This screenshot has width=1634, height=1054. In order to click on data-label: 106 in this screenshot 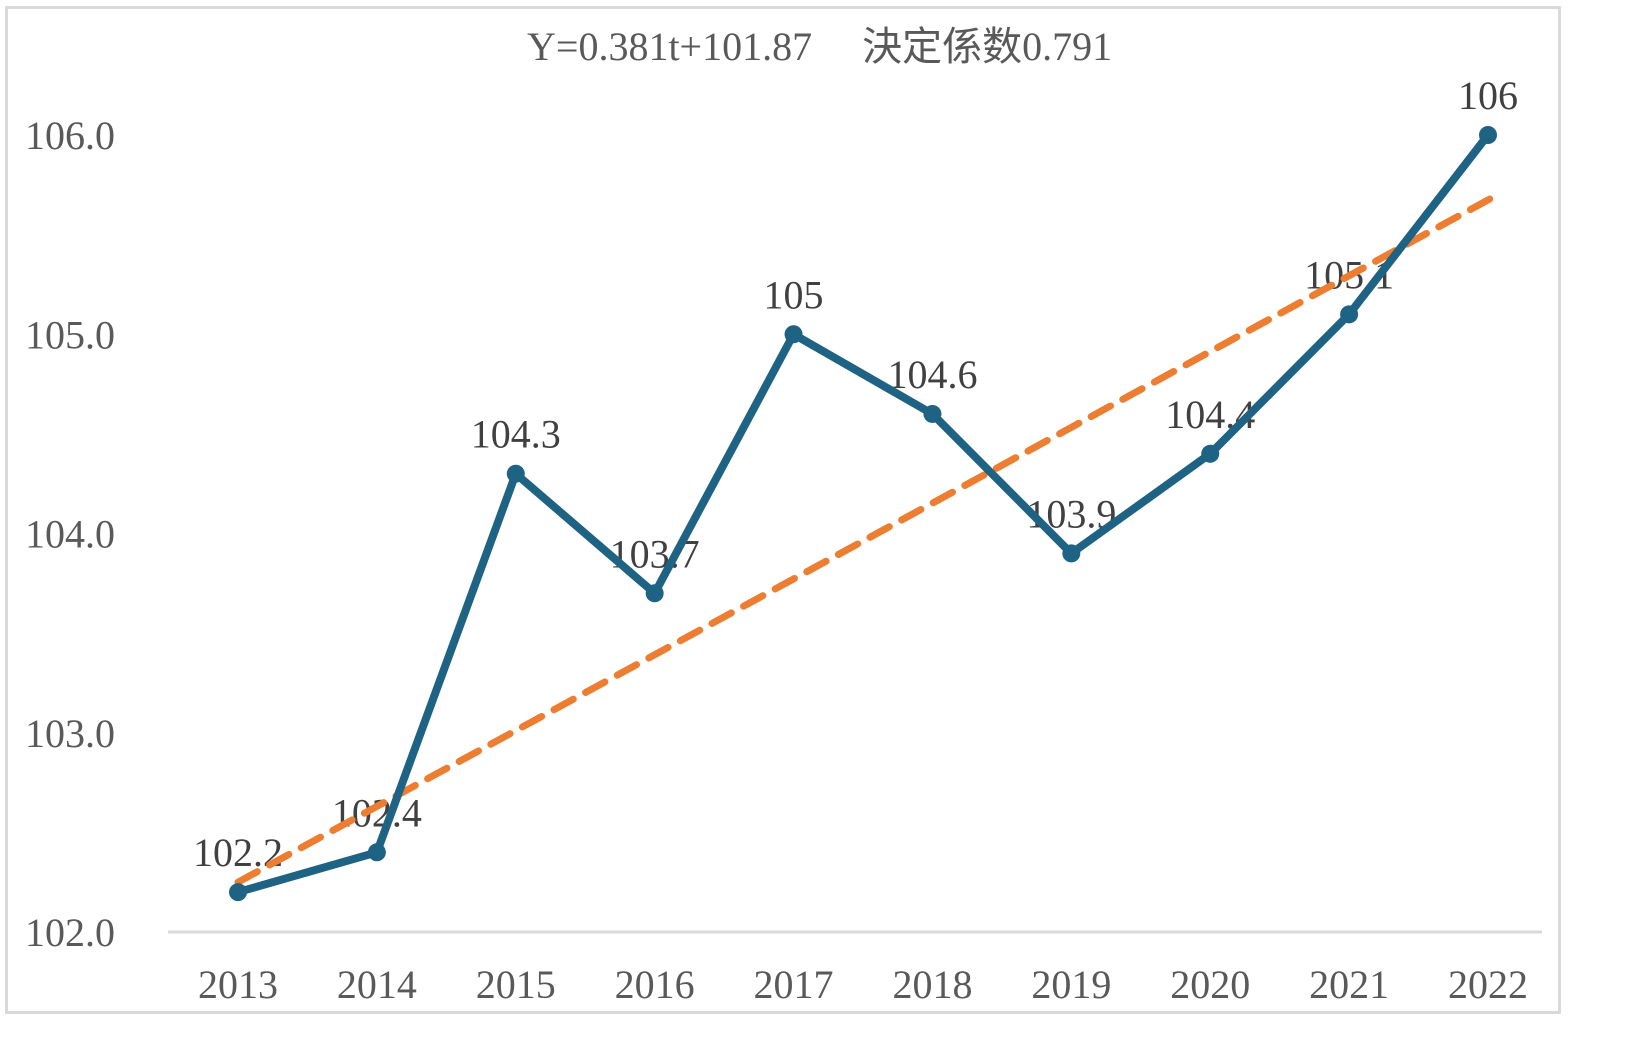, I will do `click(1488, 95)`.